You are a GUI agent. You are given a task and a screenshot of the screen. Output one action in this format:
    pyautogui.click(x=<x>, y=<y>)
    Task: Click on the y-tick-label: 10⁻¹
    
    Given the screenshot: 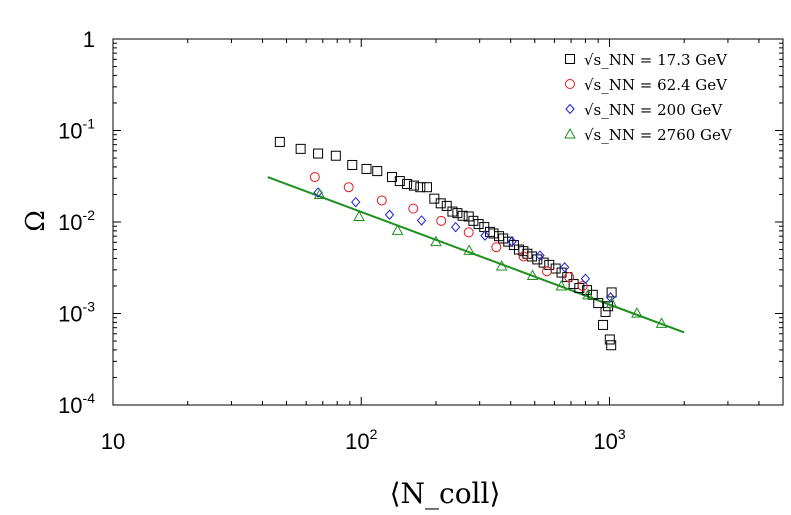 What is the action you would take?
    pyautogui.click(x=76, y=130)
    